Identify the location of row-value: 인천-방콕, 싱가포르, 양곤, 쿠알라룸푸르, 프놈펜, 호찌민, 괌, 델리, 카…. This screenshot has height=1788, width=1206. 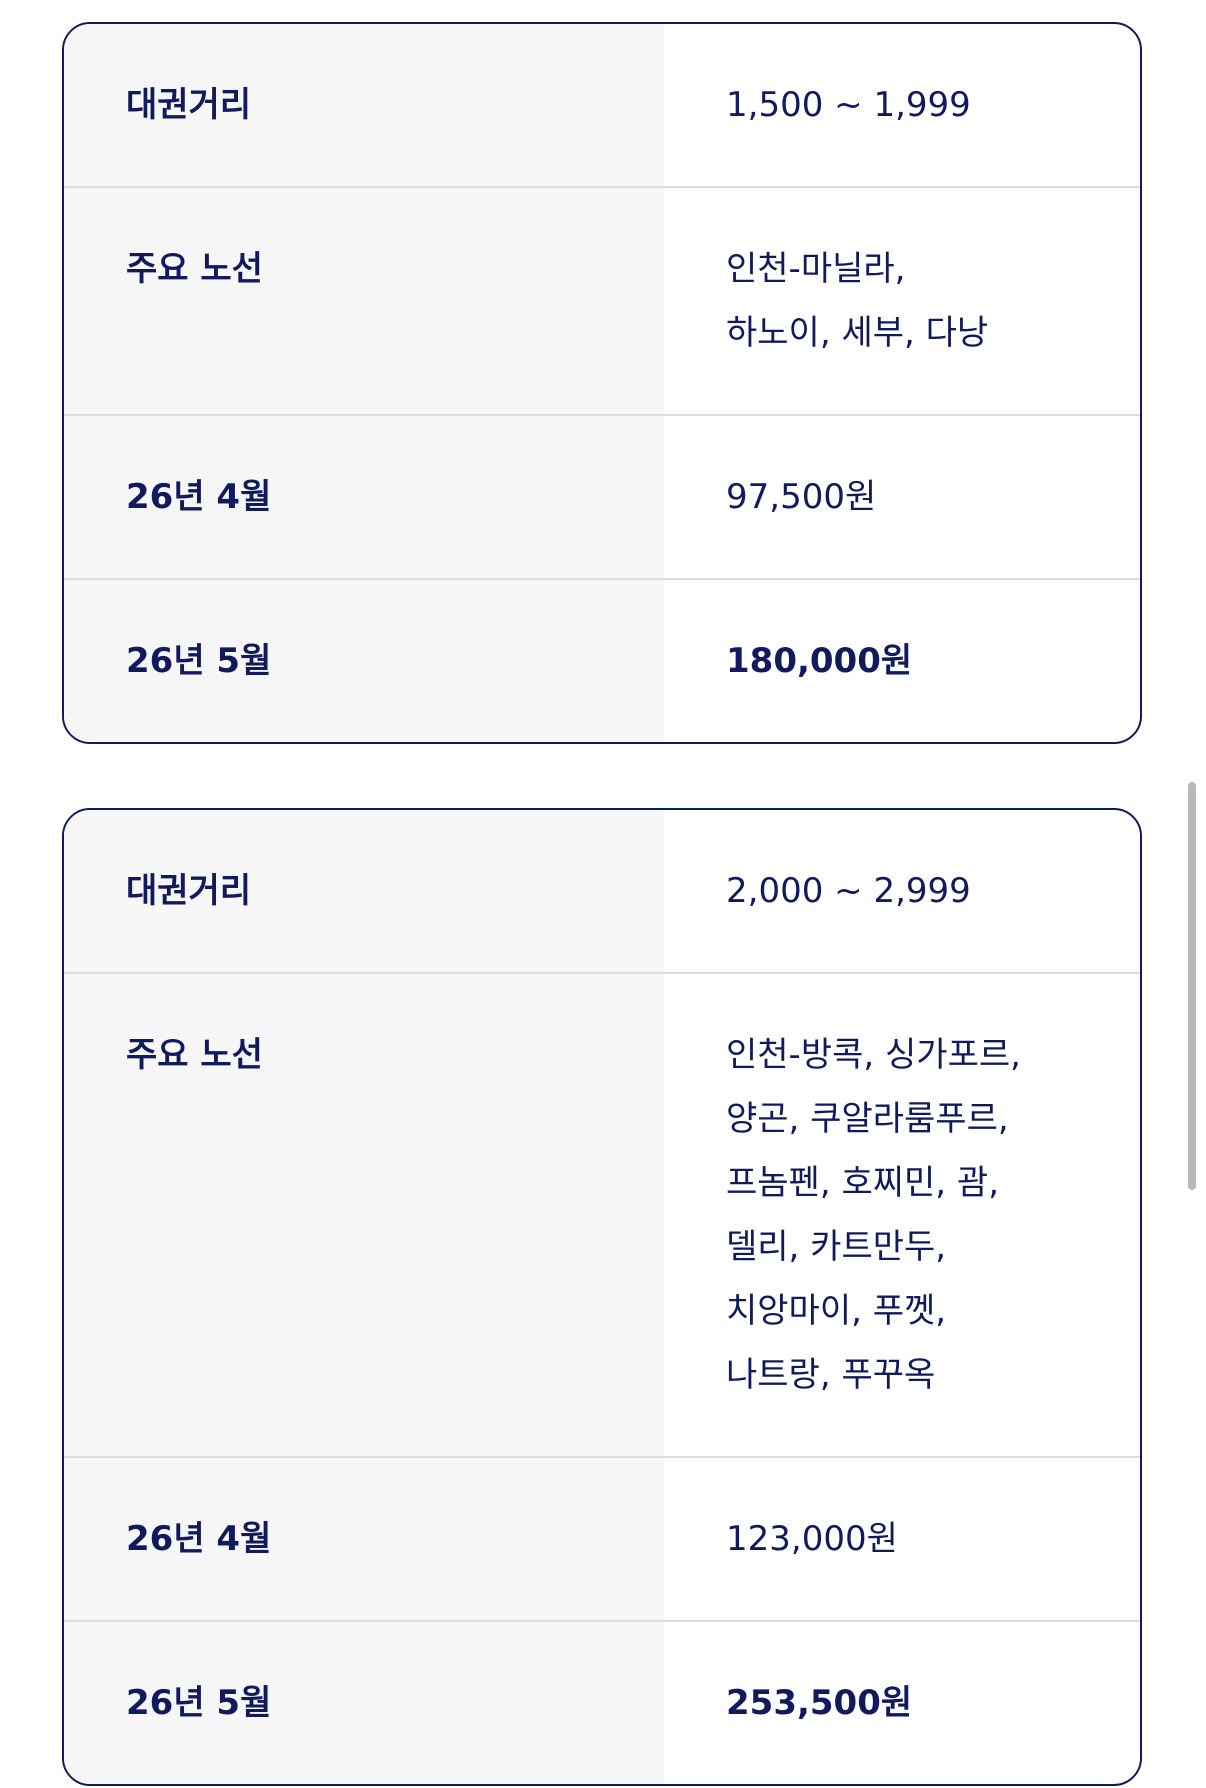
(902, 1215).